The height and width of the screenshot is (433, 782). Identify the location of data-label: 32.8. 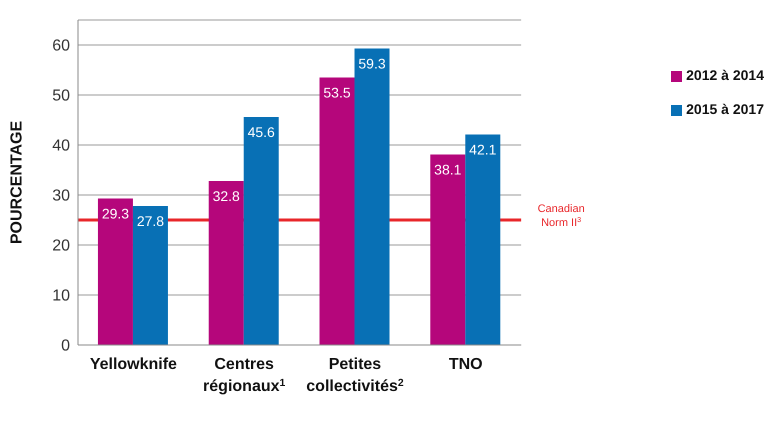
(226, 196).